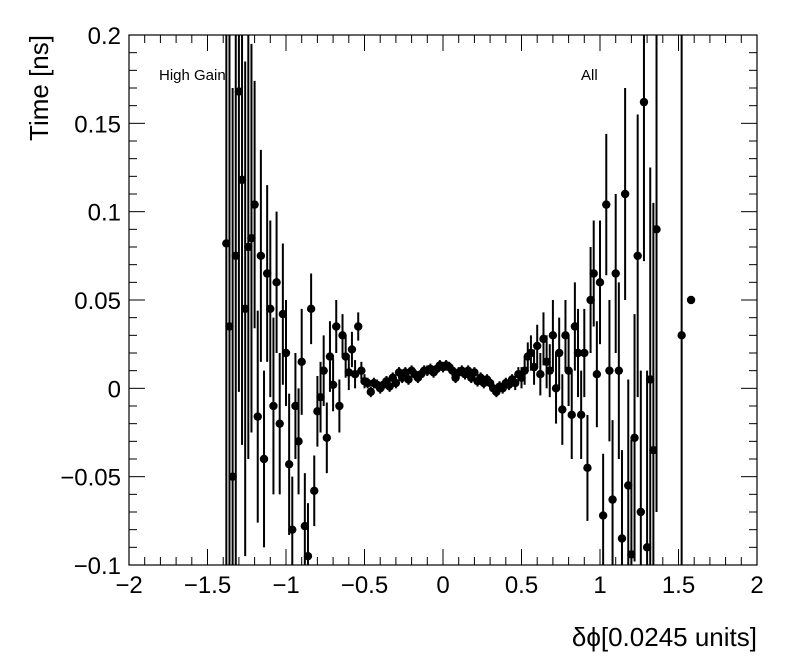 Image resolution: width=796 pixels, height=672 pixels. I want to click on x-tick-label: −2, so click(128, 585).